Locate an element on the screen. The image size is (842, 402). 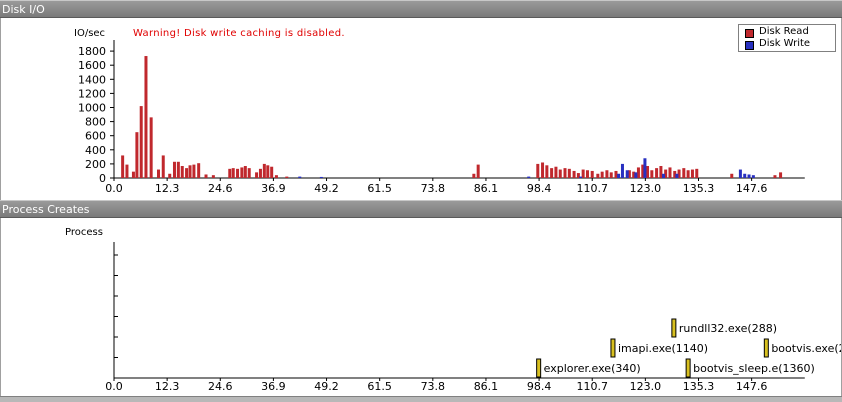
disk-io-panel-header: Disk I/O is located at coordinates (421, 9).